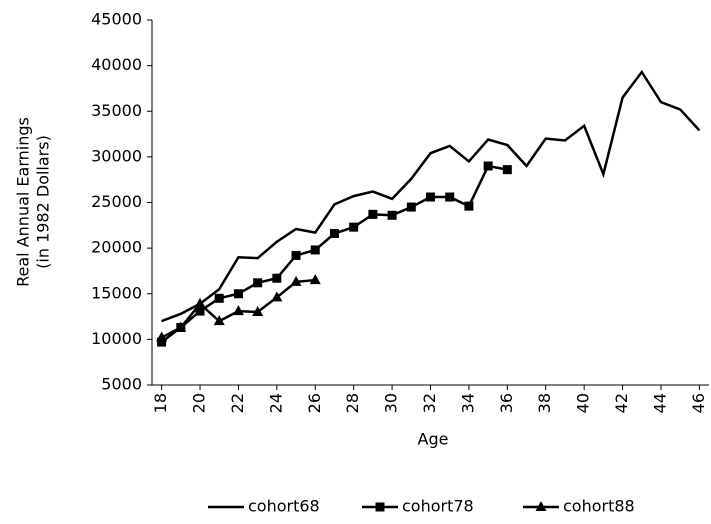 The image size is (711, 524). Describe the element at coordinates (438, 506) in the screenshot. I see `legend-label: cohort78` at that location.